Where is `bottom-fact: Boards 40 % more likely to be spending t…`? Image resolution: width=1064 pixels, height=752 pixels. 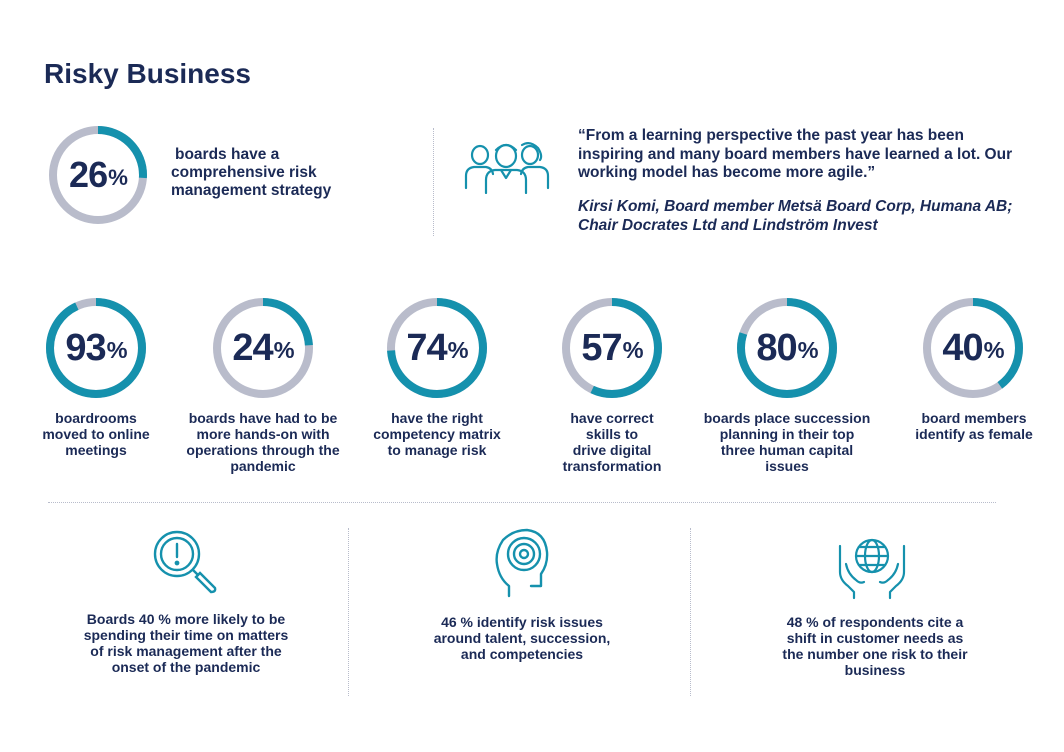 bottom-fact: Boards 40 % more likely to be spending t… is located at coordinates (186, 643).